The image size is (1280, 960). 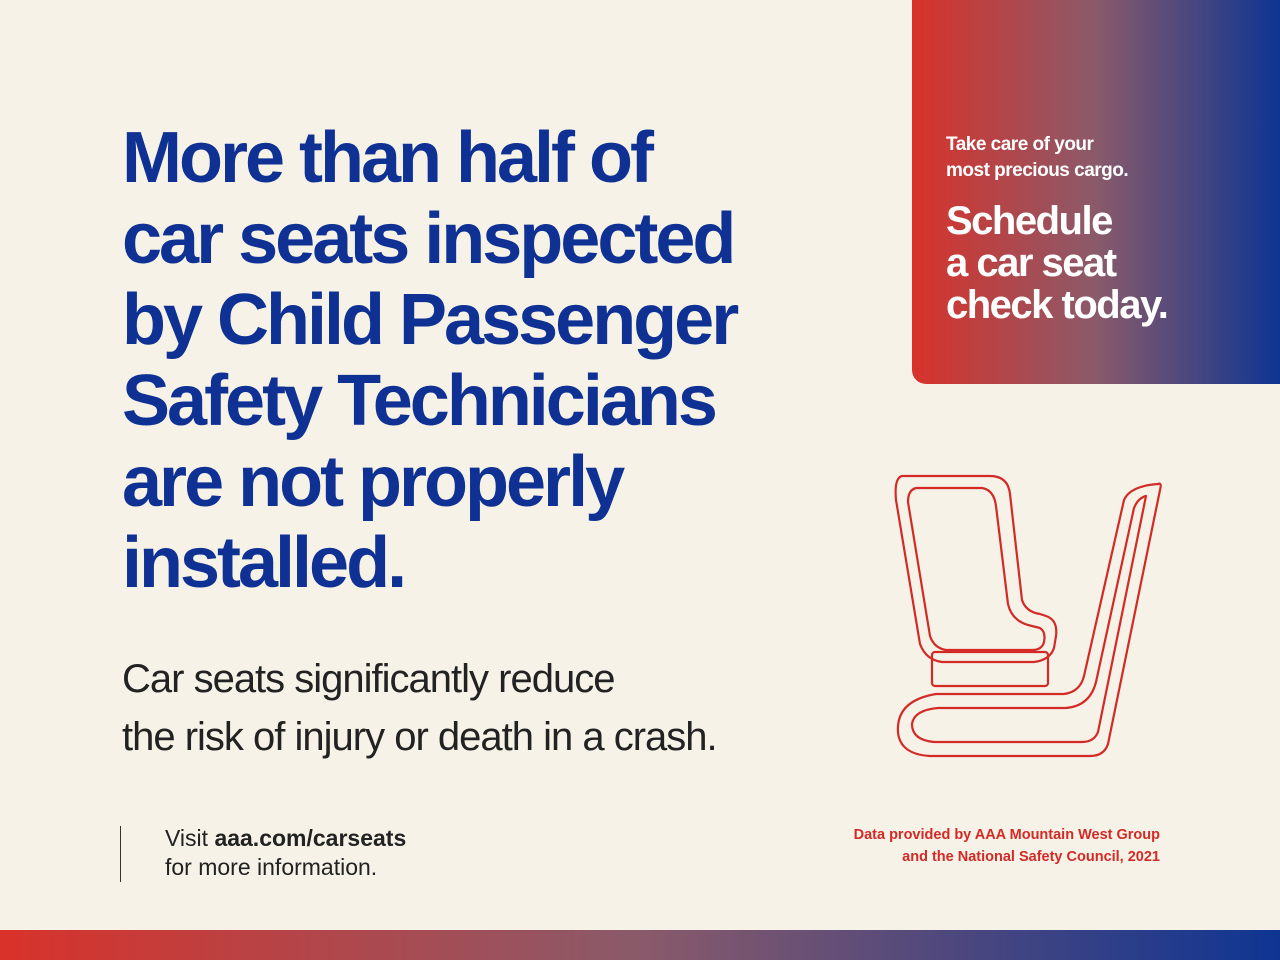 I want to click on seat-base, so click(x=990, y=669).